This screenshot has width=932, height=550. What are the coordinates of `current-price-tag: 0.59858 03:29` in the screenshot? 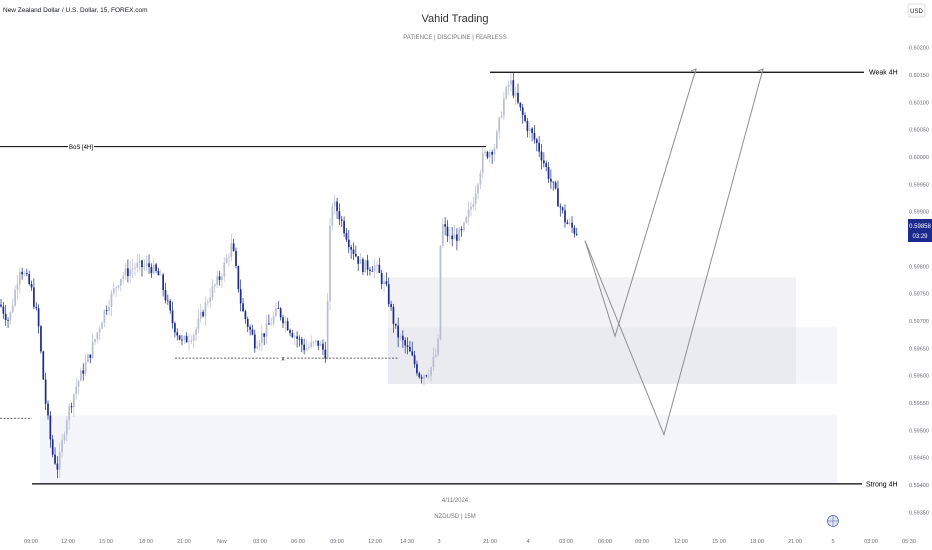 It's located at (920, 230).